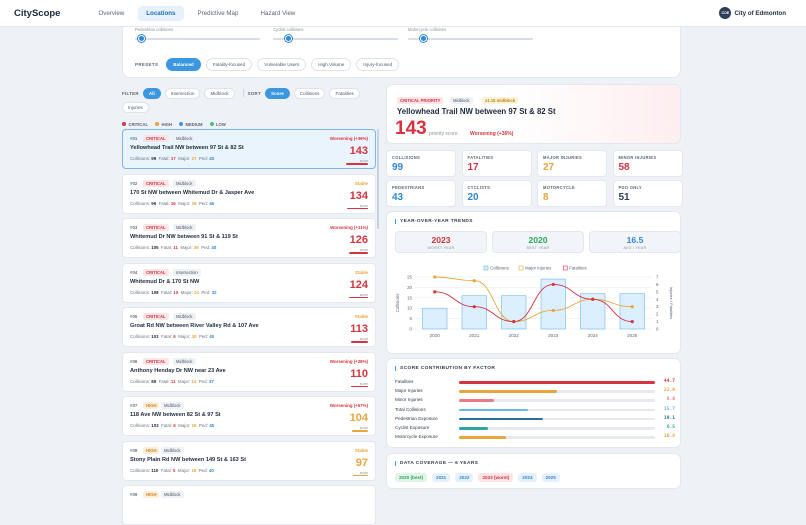 The height and width of the screenshot is (525, 806). I want to click on slider-thumb-pedestrian, so click(141, 38).